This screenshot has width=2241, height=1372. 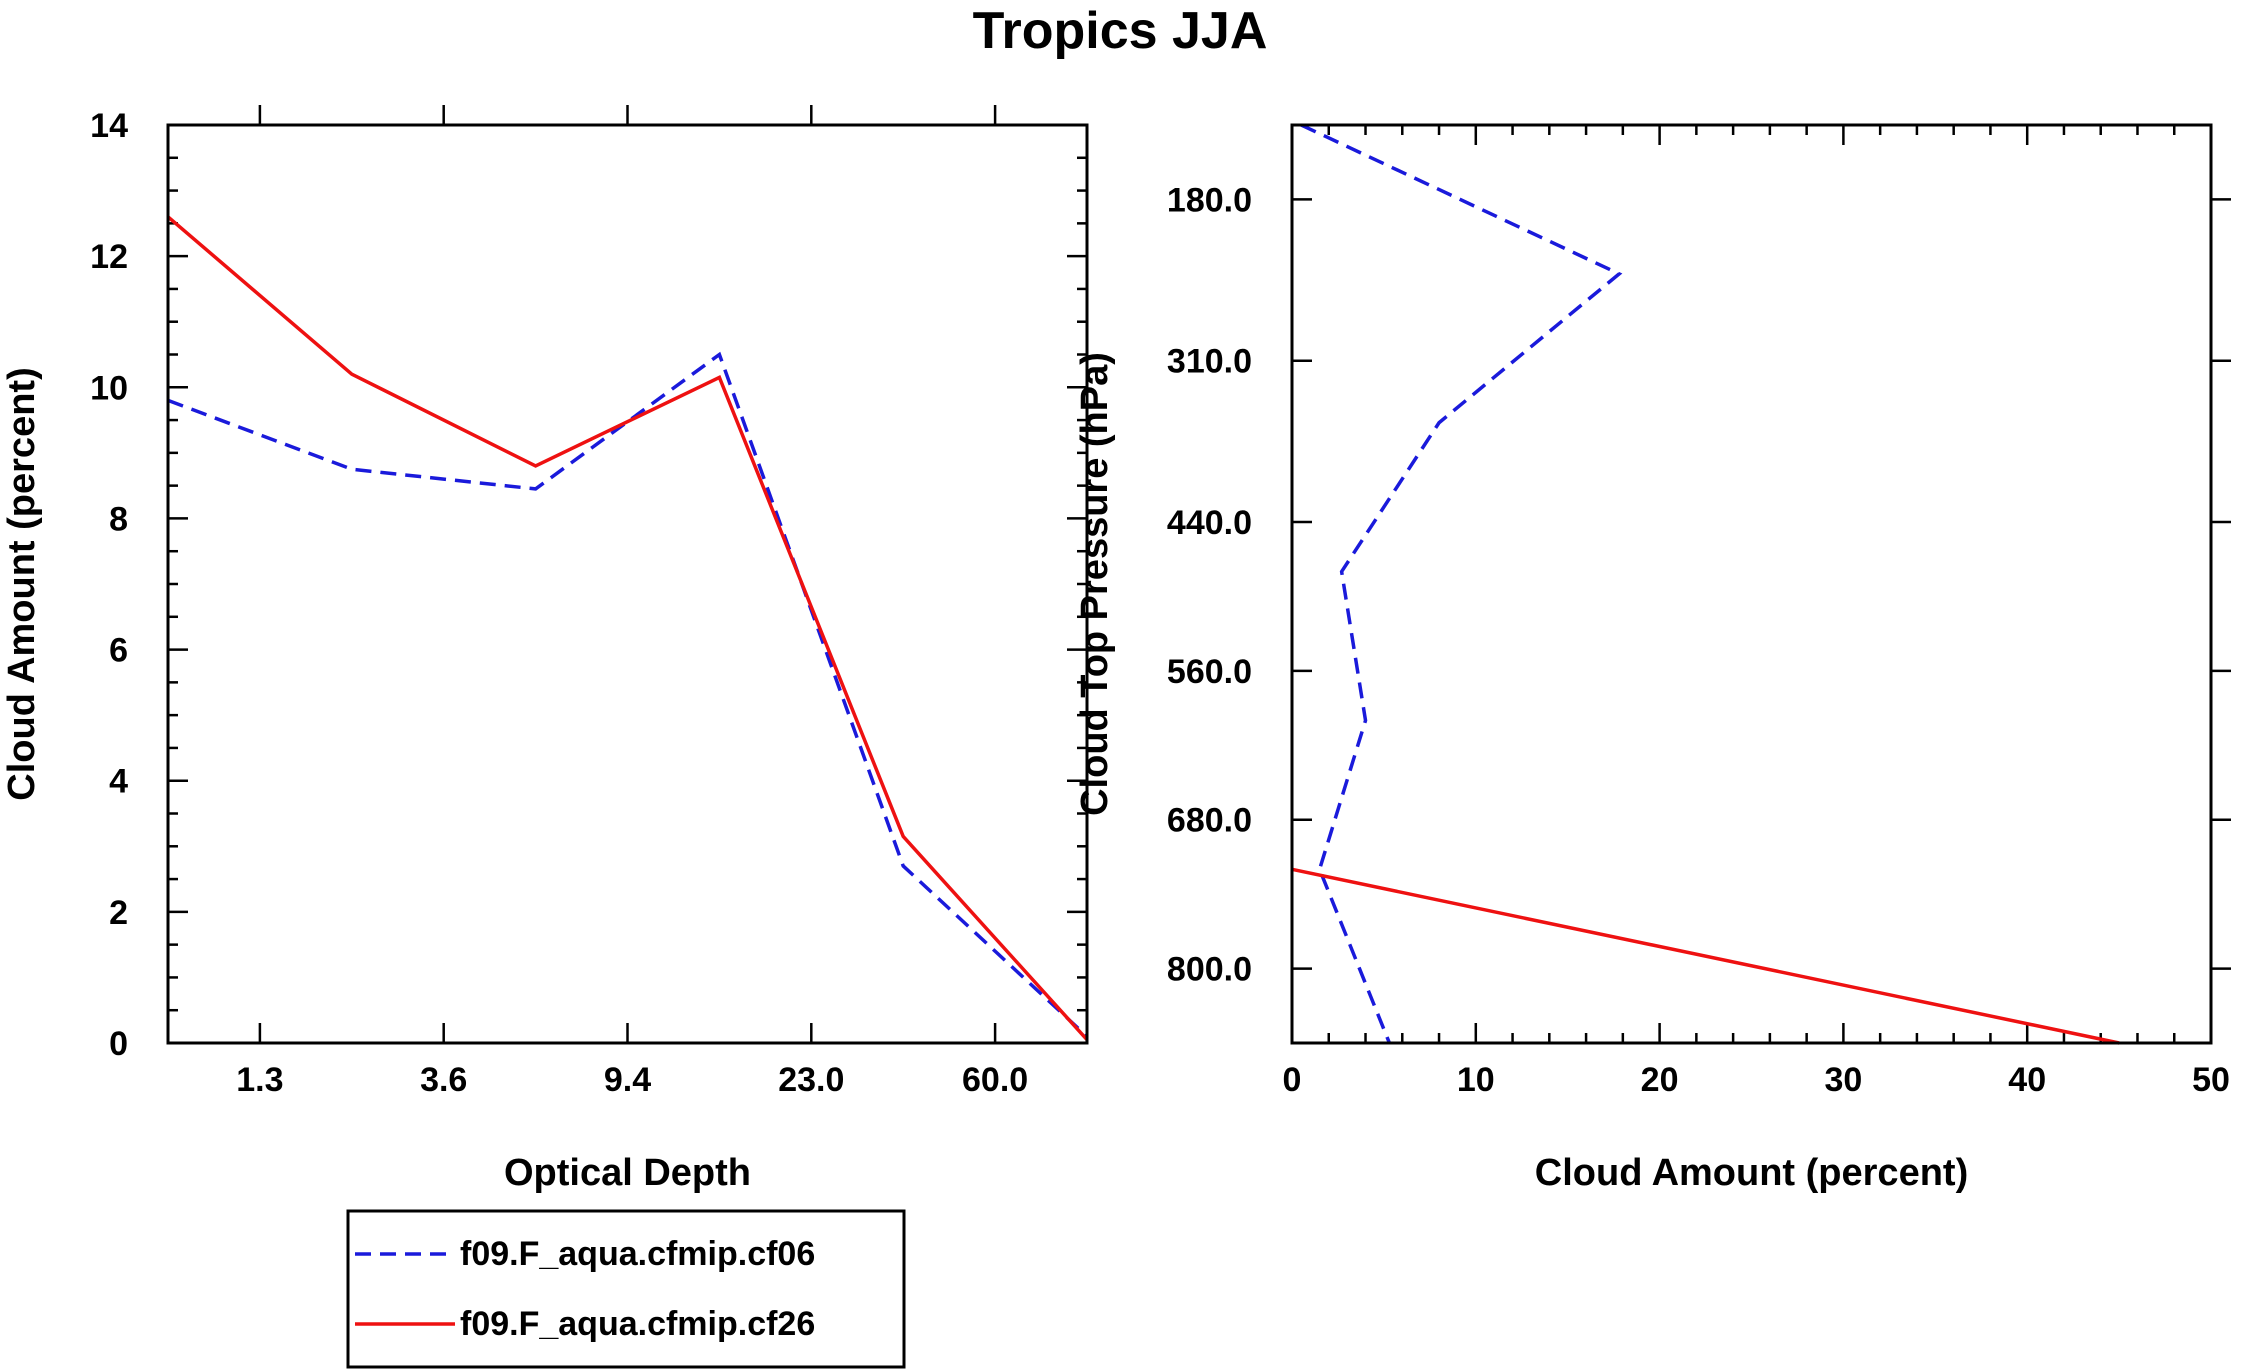 I want to click on legend-box, so click(x=626, y=1289).